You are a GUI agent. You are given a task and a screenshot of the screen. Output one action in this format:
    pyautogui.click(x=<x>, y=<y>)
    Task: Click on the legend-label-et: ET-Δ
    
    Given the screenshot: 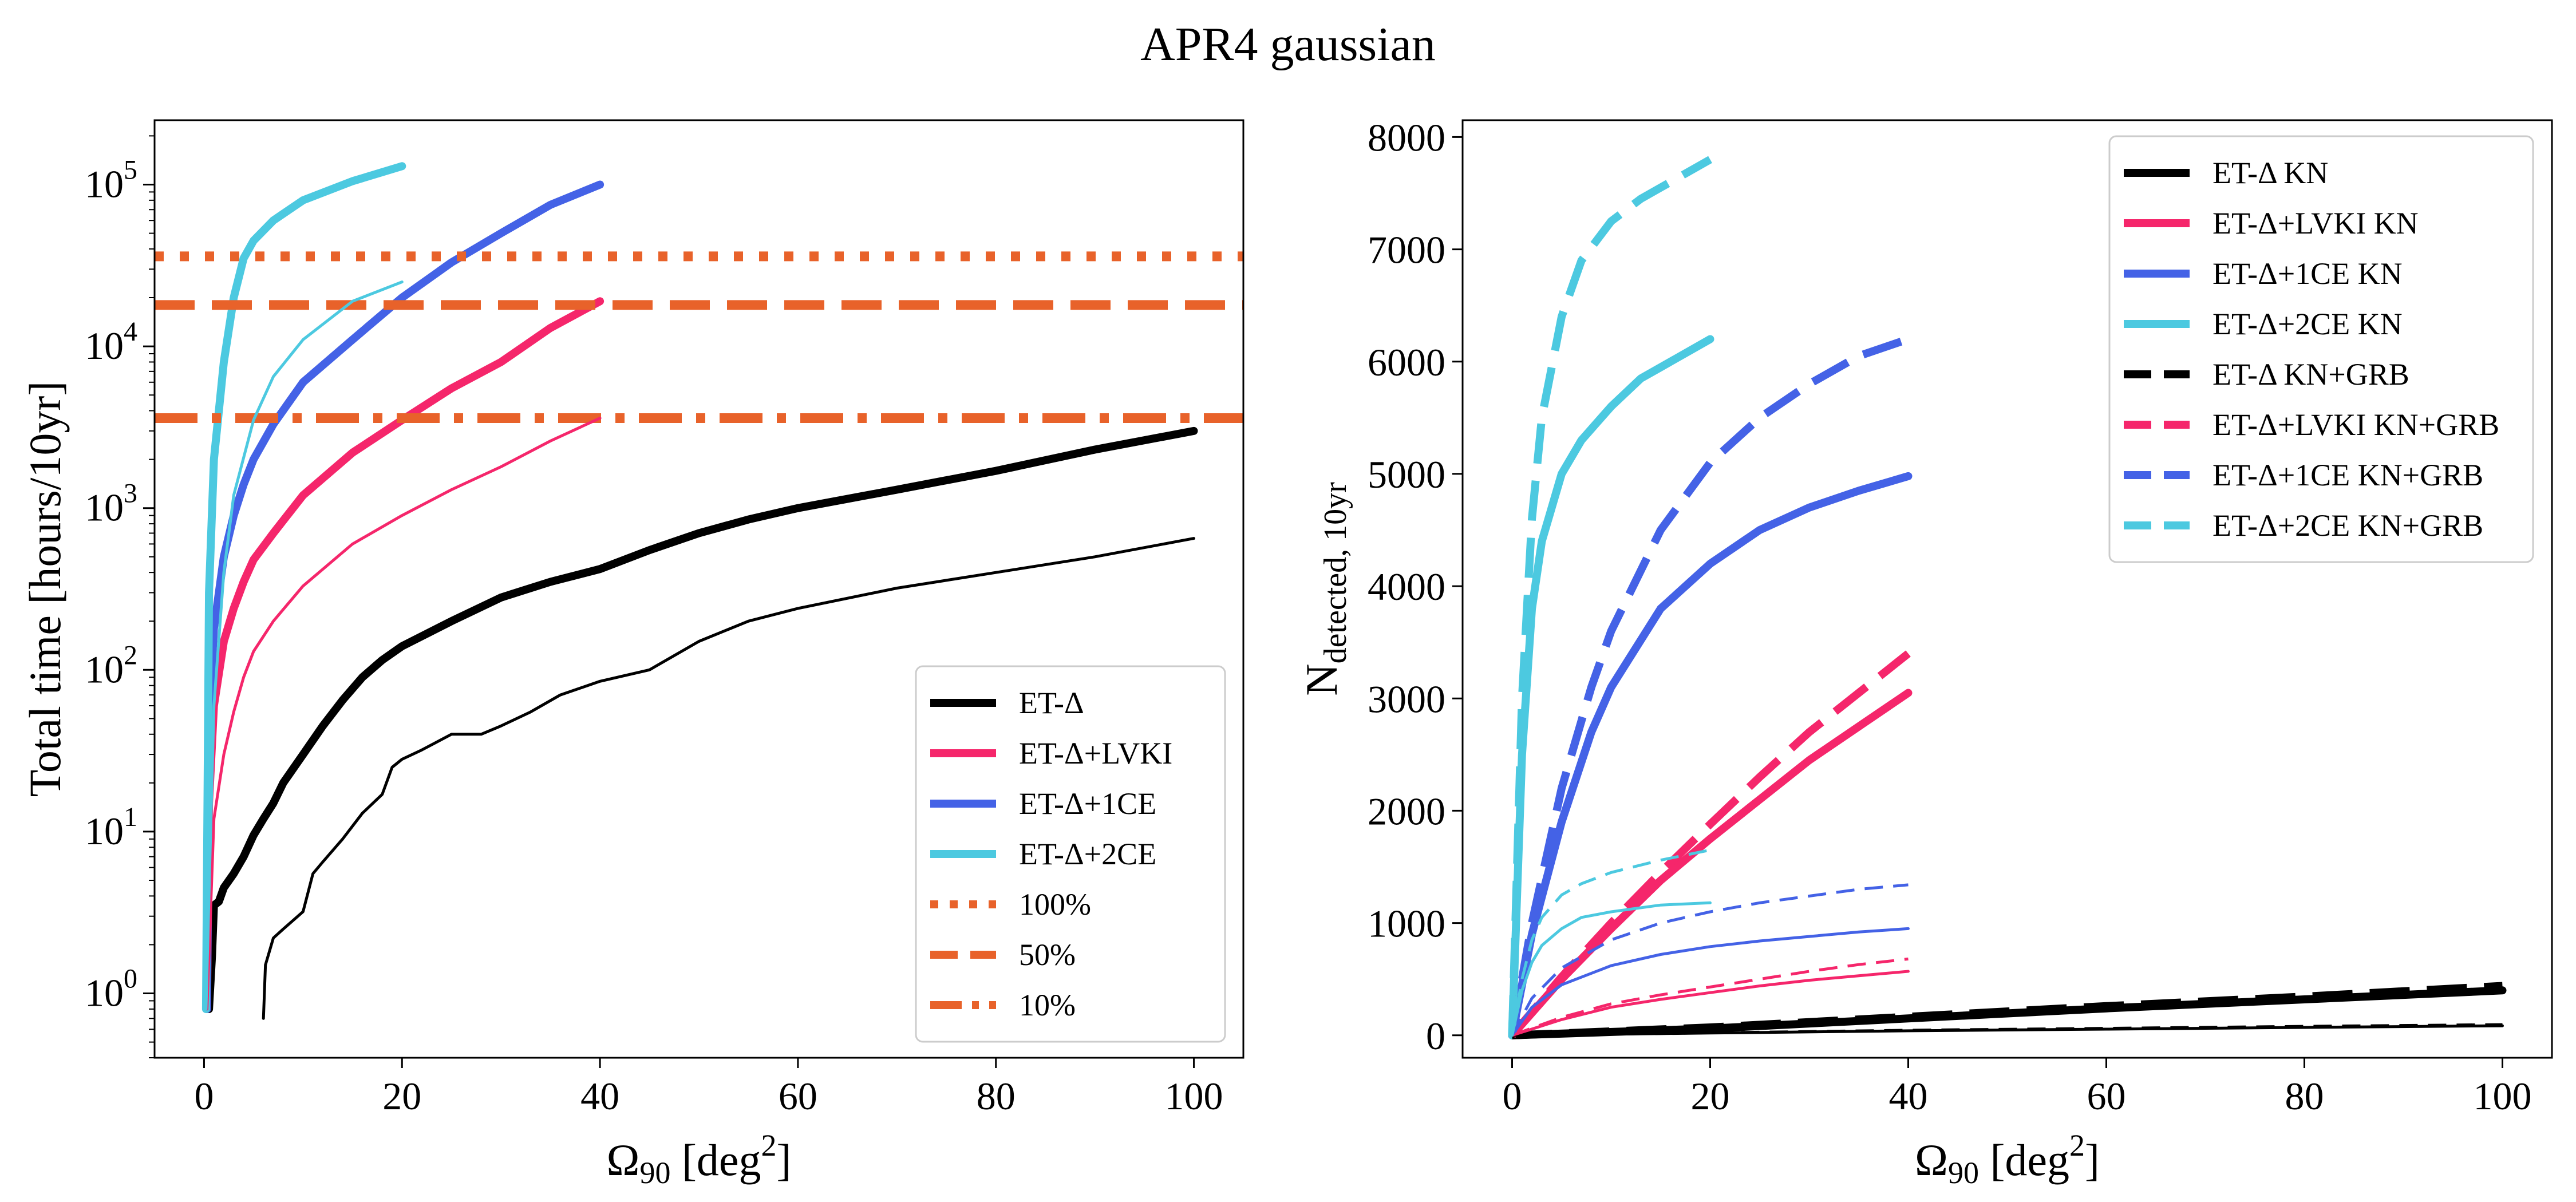 What is the action you would take?
    pyautogui.click(x=1051, y=703)
    